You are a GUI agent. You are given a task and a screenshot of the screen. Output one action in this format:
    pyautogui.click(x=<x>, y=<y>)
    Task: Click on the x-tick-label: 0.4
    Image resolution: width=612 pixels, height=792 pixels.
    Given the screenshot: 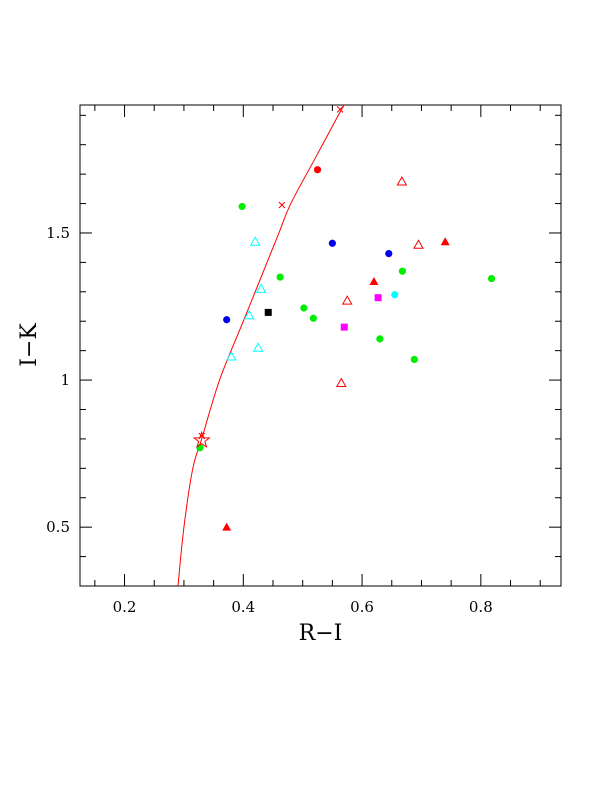 What is the action you would take?
    pyautogui.click(x=243, y=607)
    